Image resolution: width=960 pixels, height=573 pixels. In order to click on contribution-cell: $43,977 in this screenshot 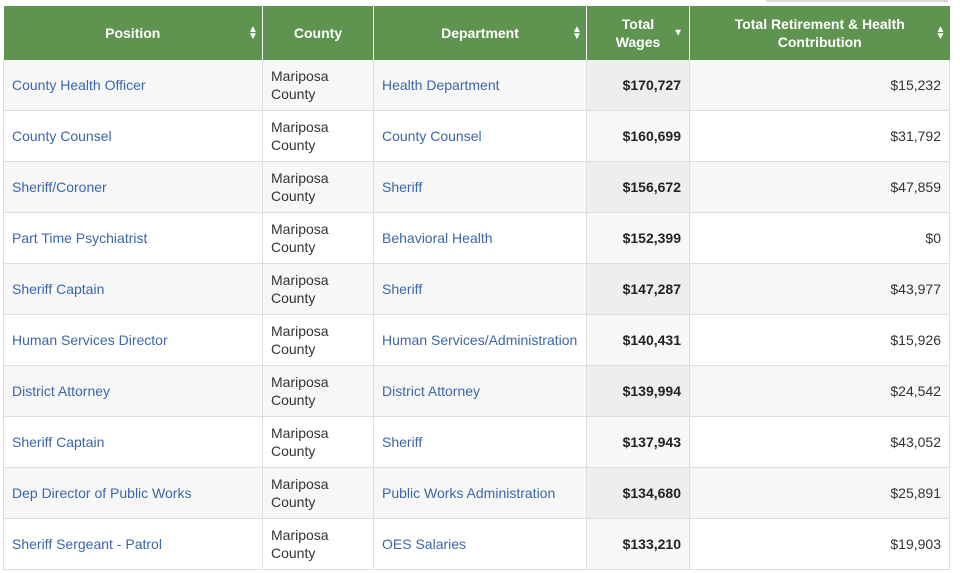, I will do `click(819, 289)`.